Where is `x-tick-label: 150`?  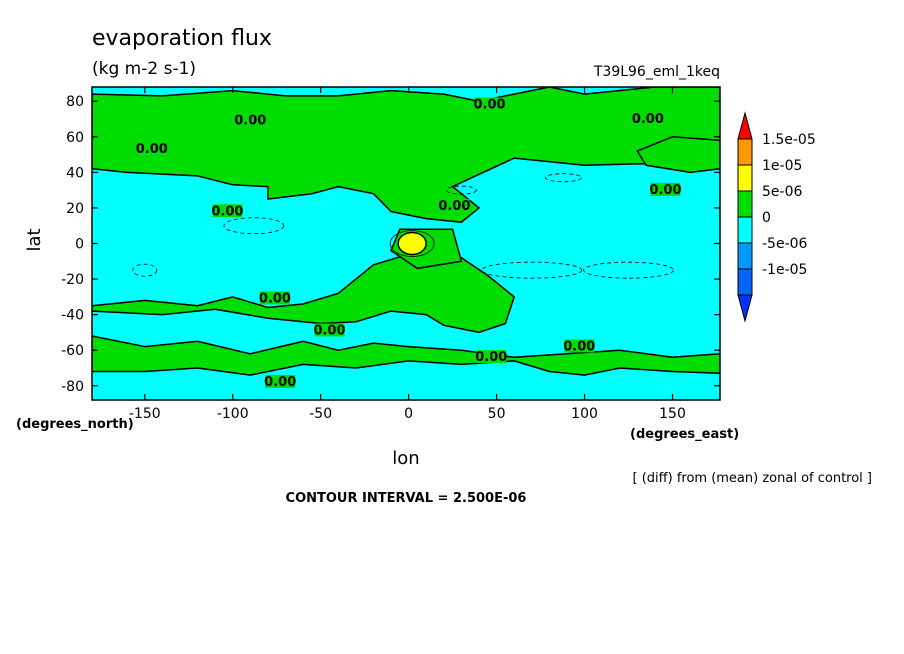 x-tick-label: 150 is located at coordinates (672, 414).